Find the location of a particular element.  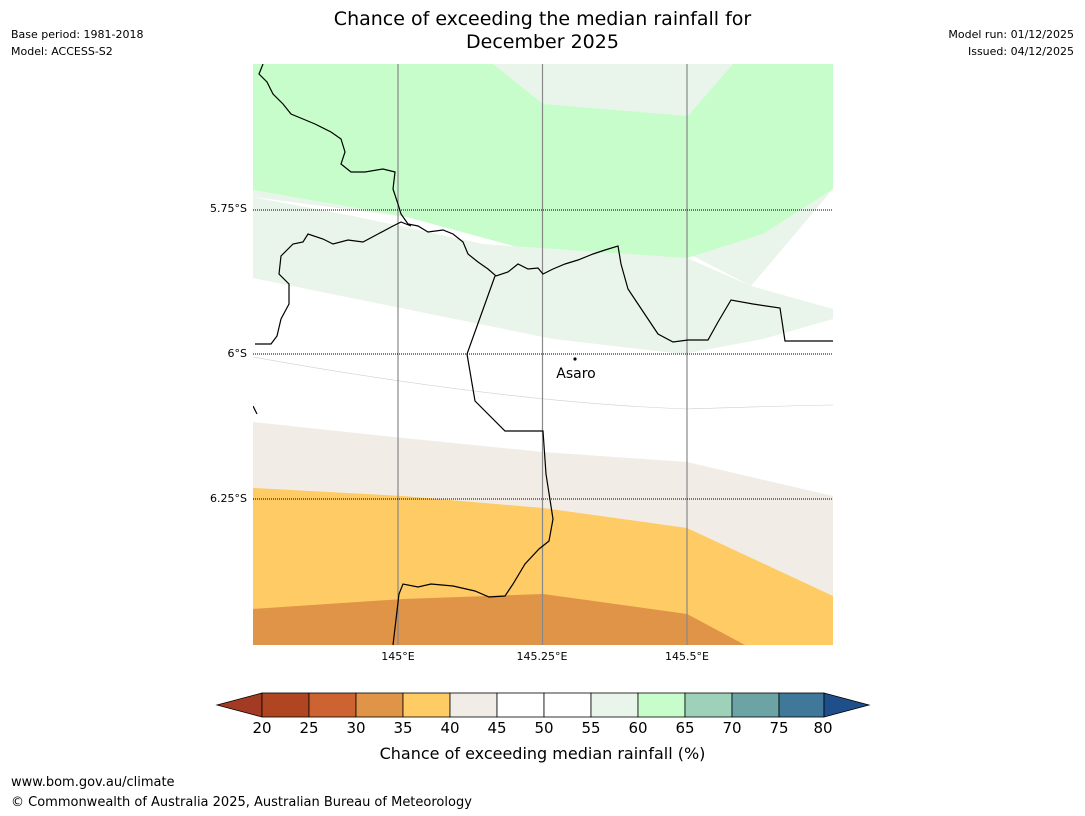

colorbar-tick: 65 is located at coordinates (685, 728).